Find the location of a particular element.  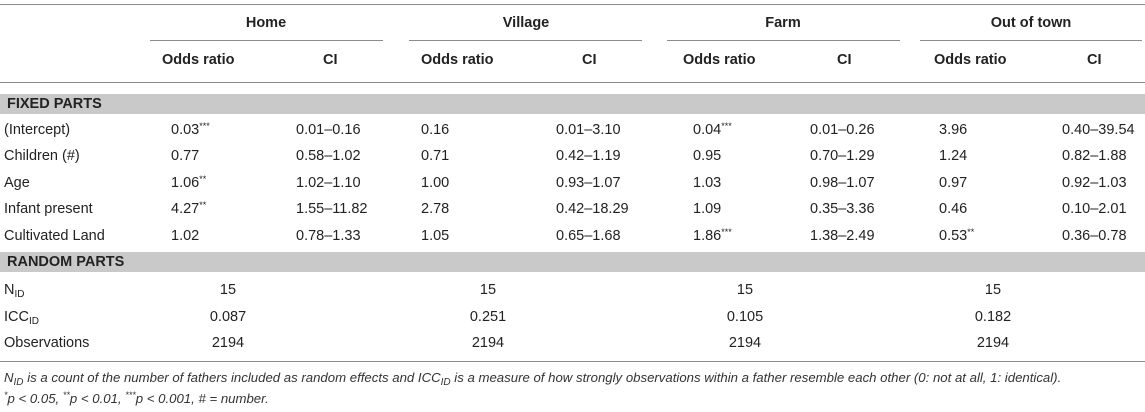

cell-value: 0.82–1.88 is located at coordinates (1094, 156).